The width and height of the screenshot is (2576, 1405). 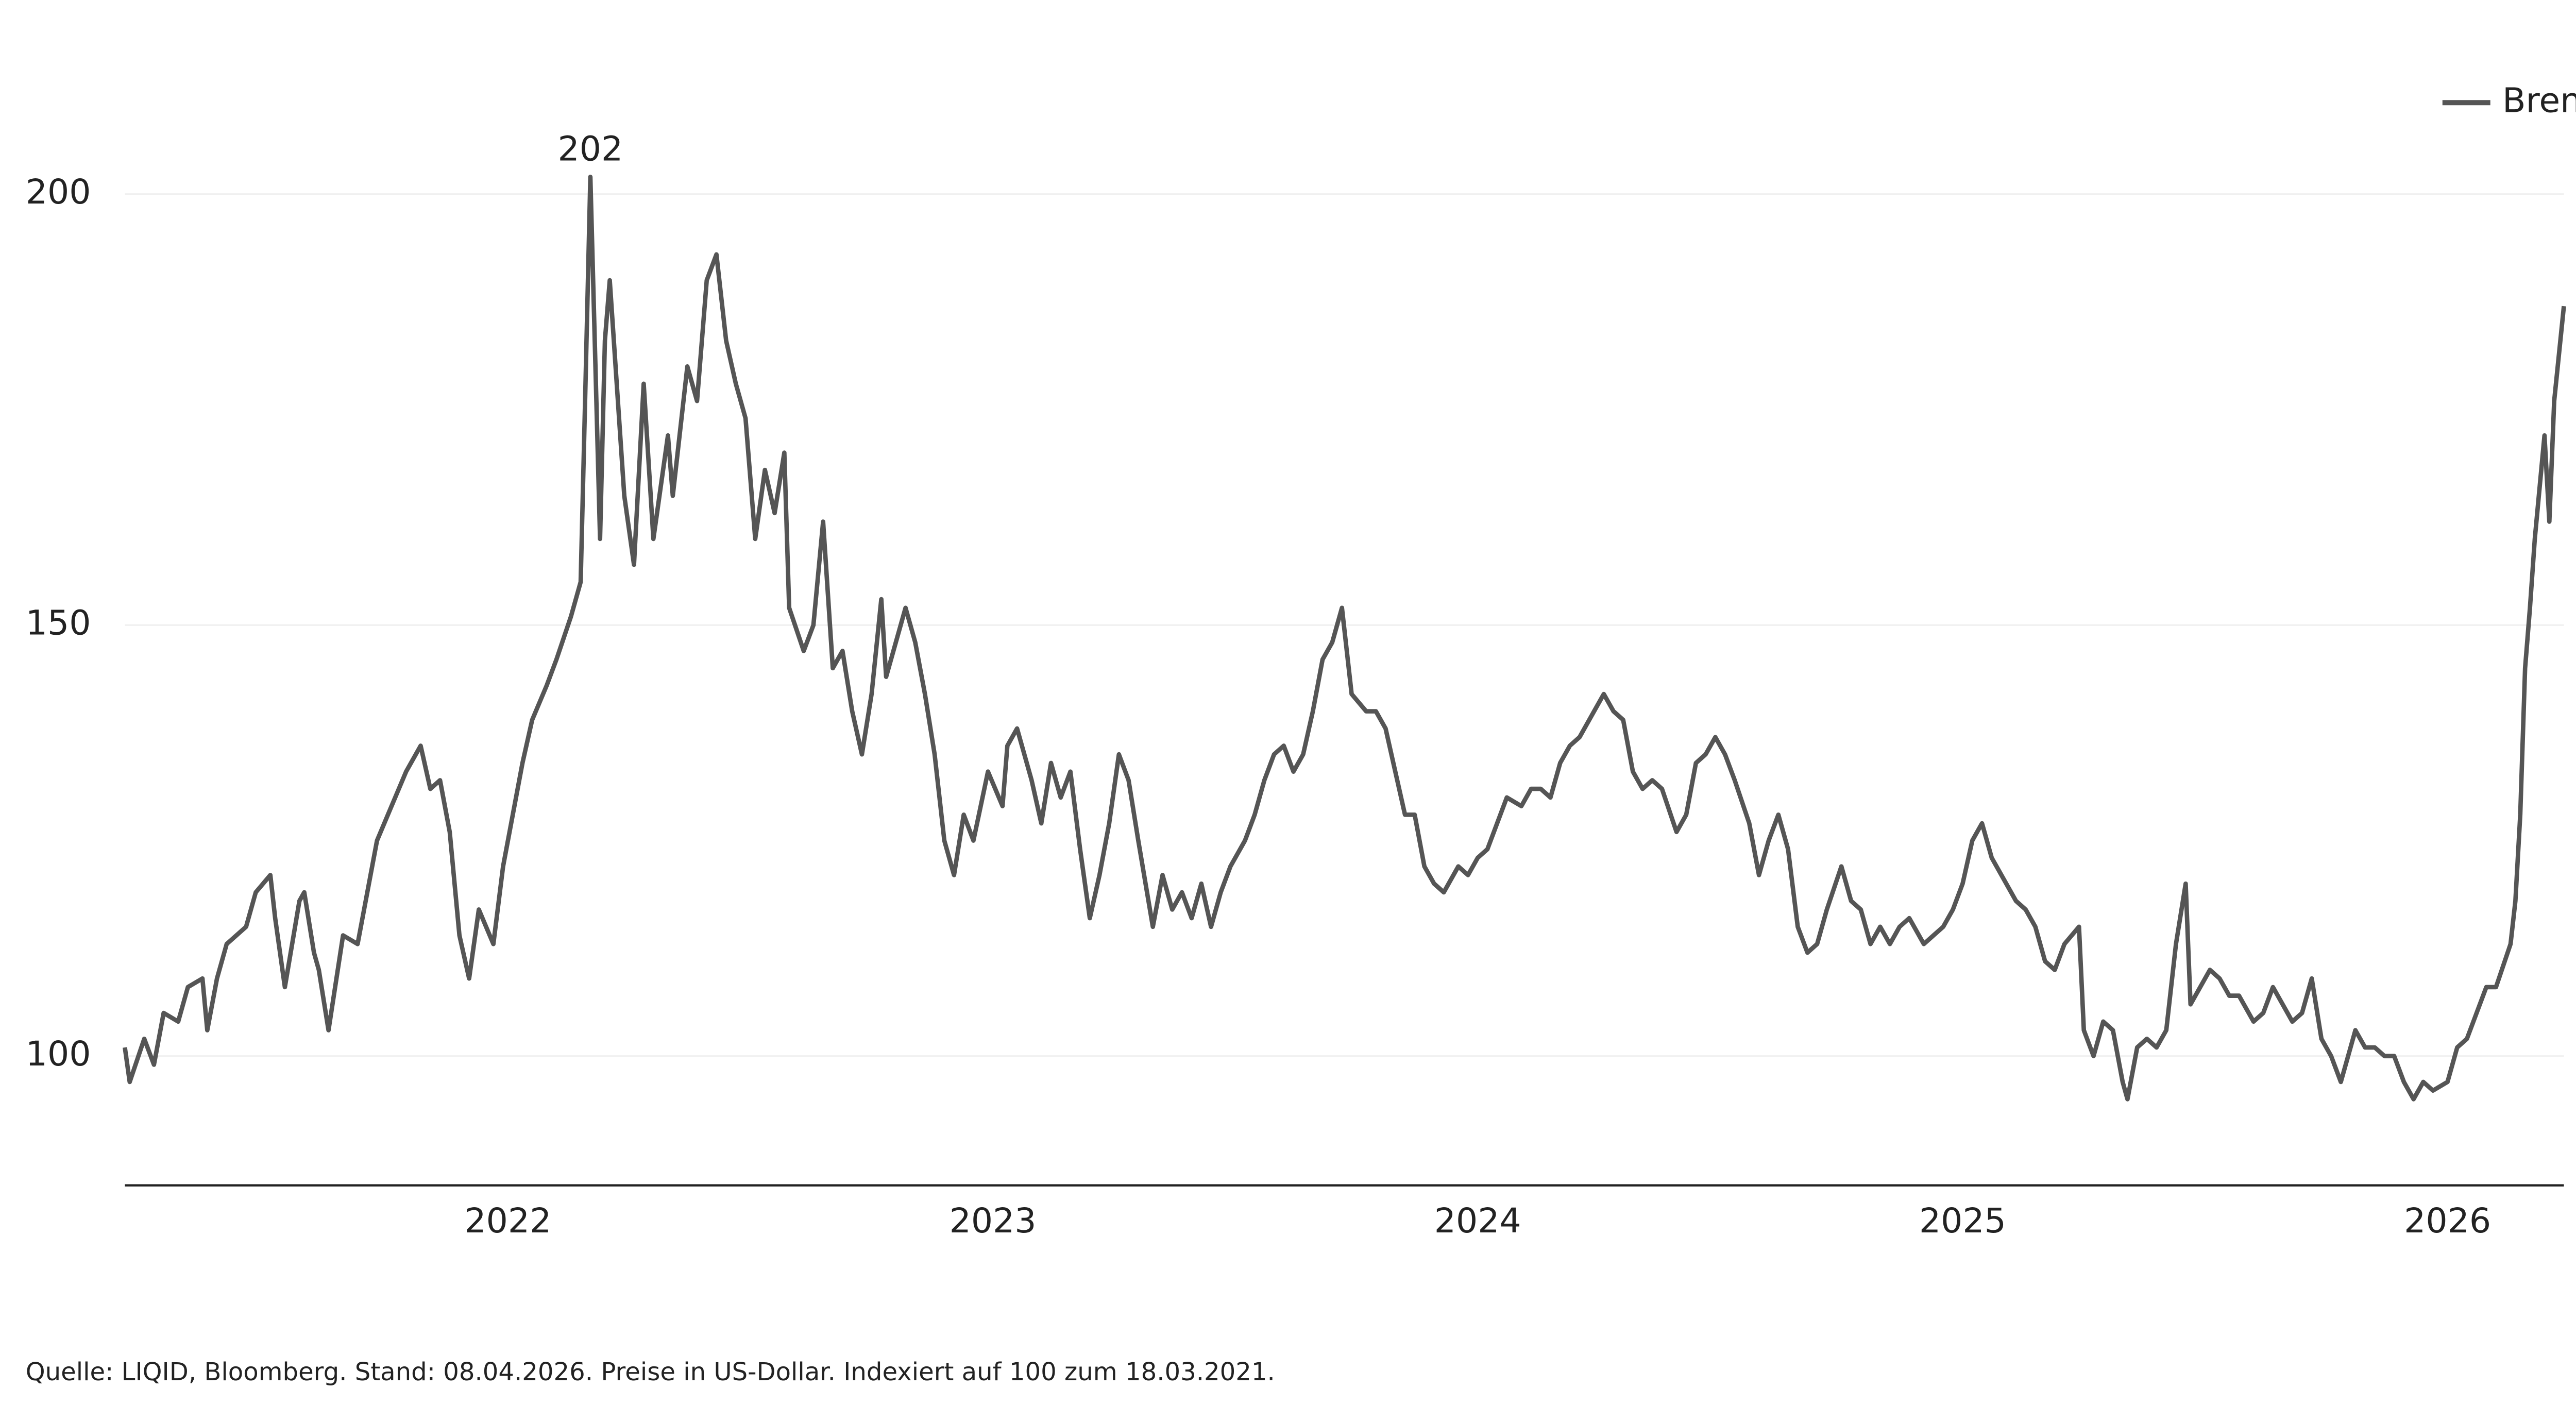 What do you see at coordinates (2447, 1221) in the screenshot?
I see `x-tick-label: 2026` at bounding box center [2447, 1221].